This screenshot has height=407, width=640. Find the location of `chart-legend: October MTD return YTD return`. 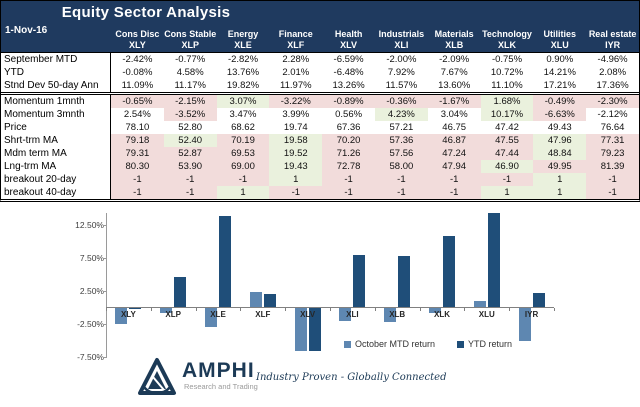

chart-legend: October MTD return YTD return is located at coordinates (428, 344).